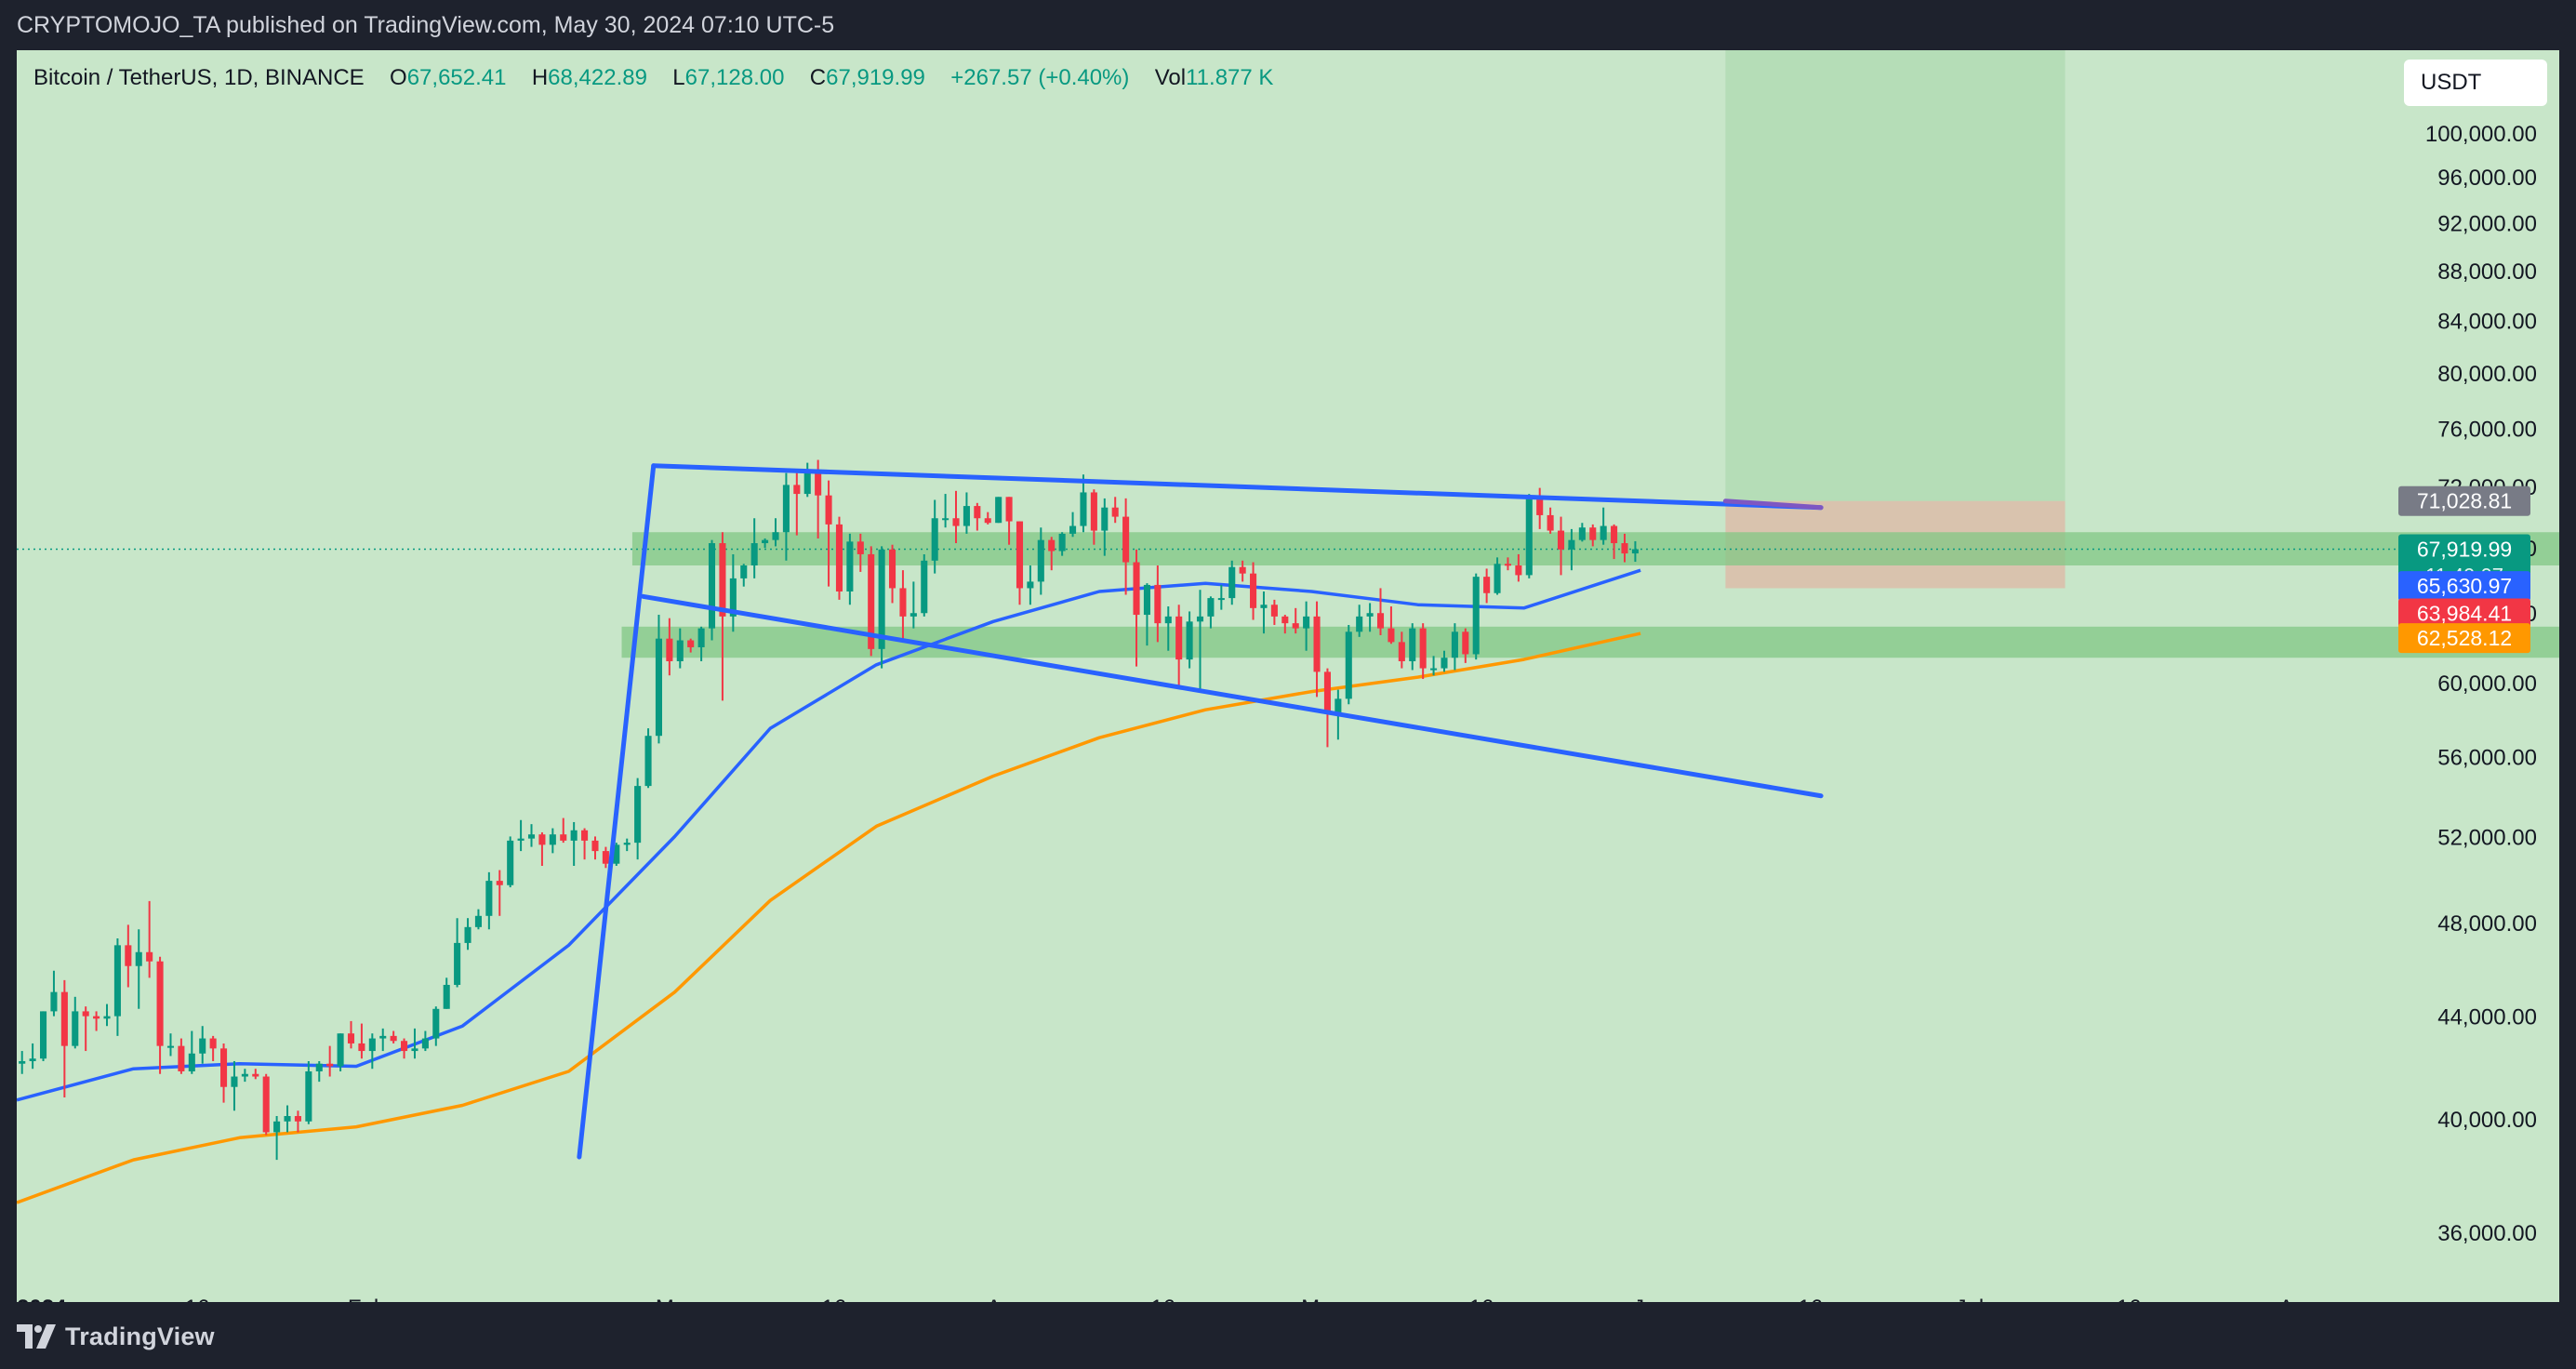 The image size is (2576, 1369). Describe the element at coordinates (675, 1299) in the screenshot. I see `time-axis-label: Mar` at that location.